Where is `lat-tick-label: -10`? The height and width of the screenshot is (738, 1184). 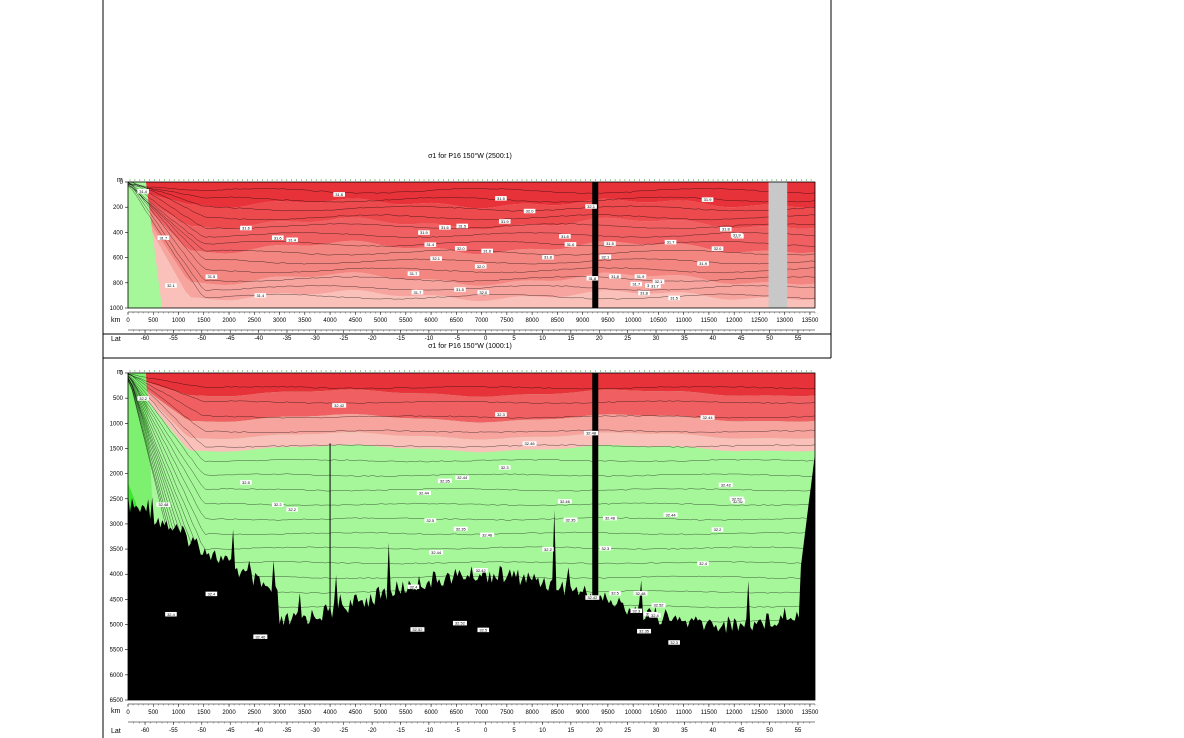
lat-tick-label: -10 is located at coordinates (429, 339).